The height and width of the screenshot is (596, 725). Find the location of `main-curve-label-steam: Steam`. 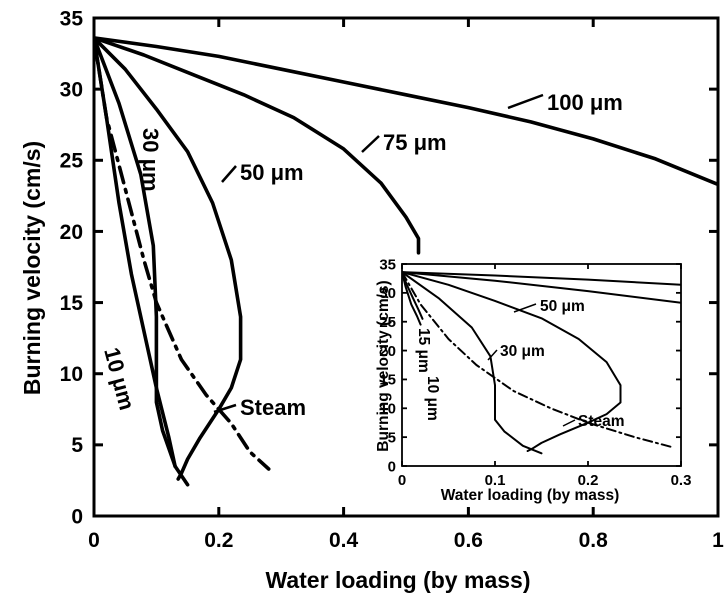

main-curve-label-steam: Steam is located at coordinates (273, 407).